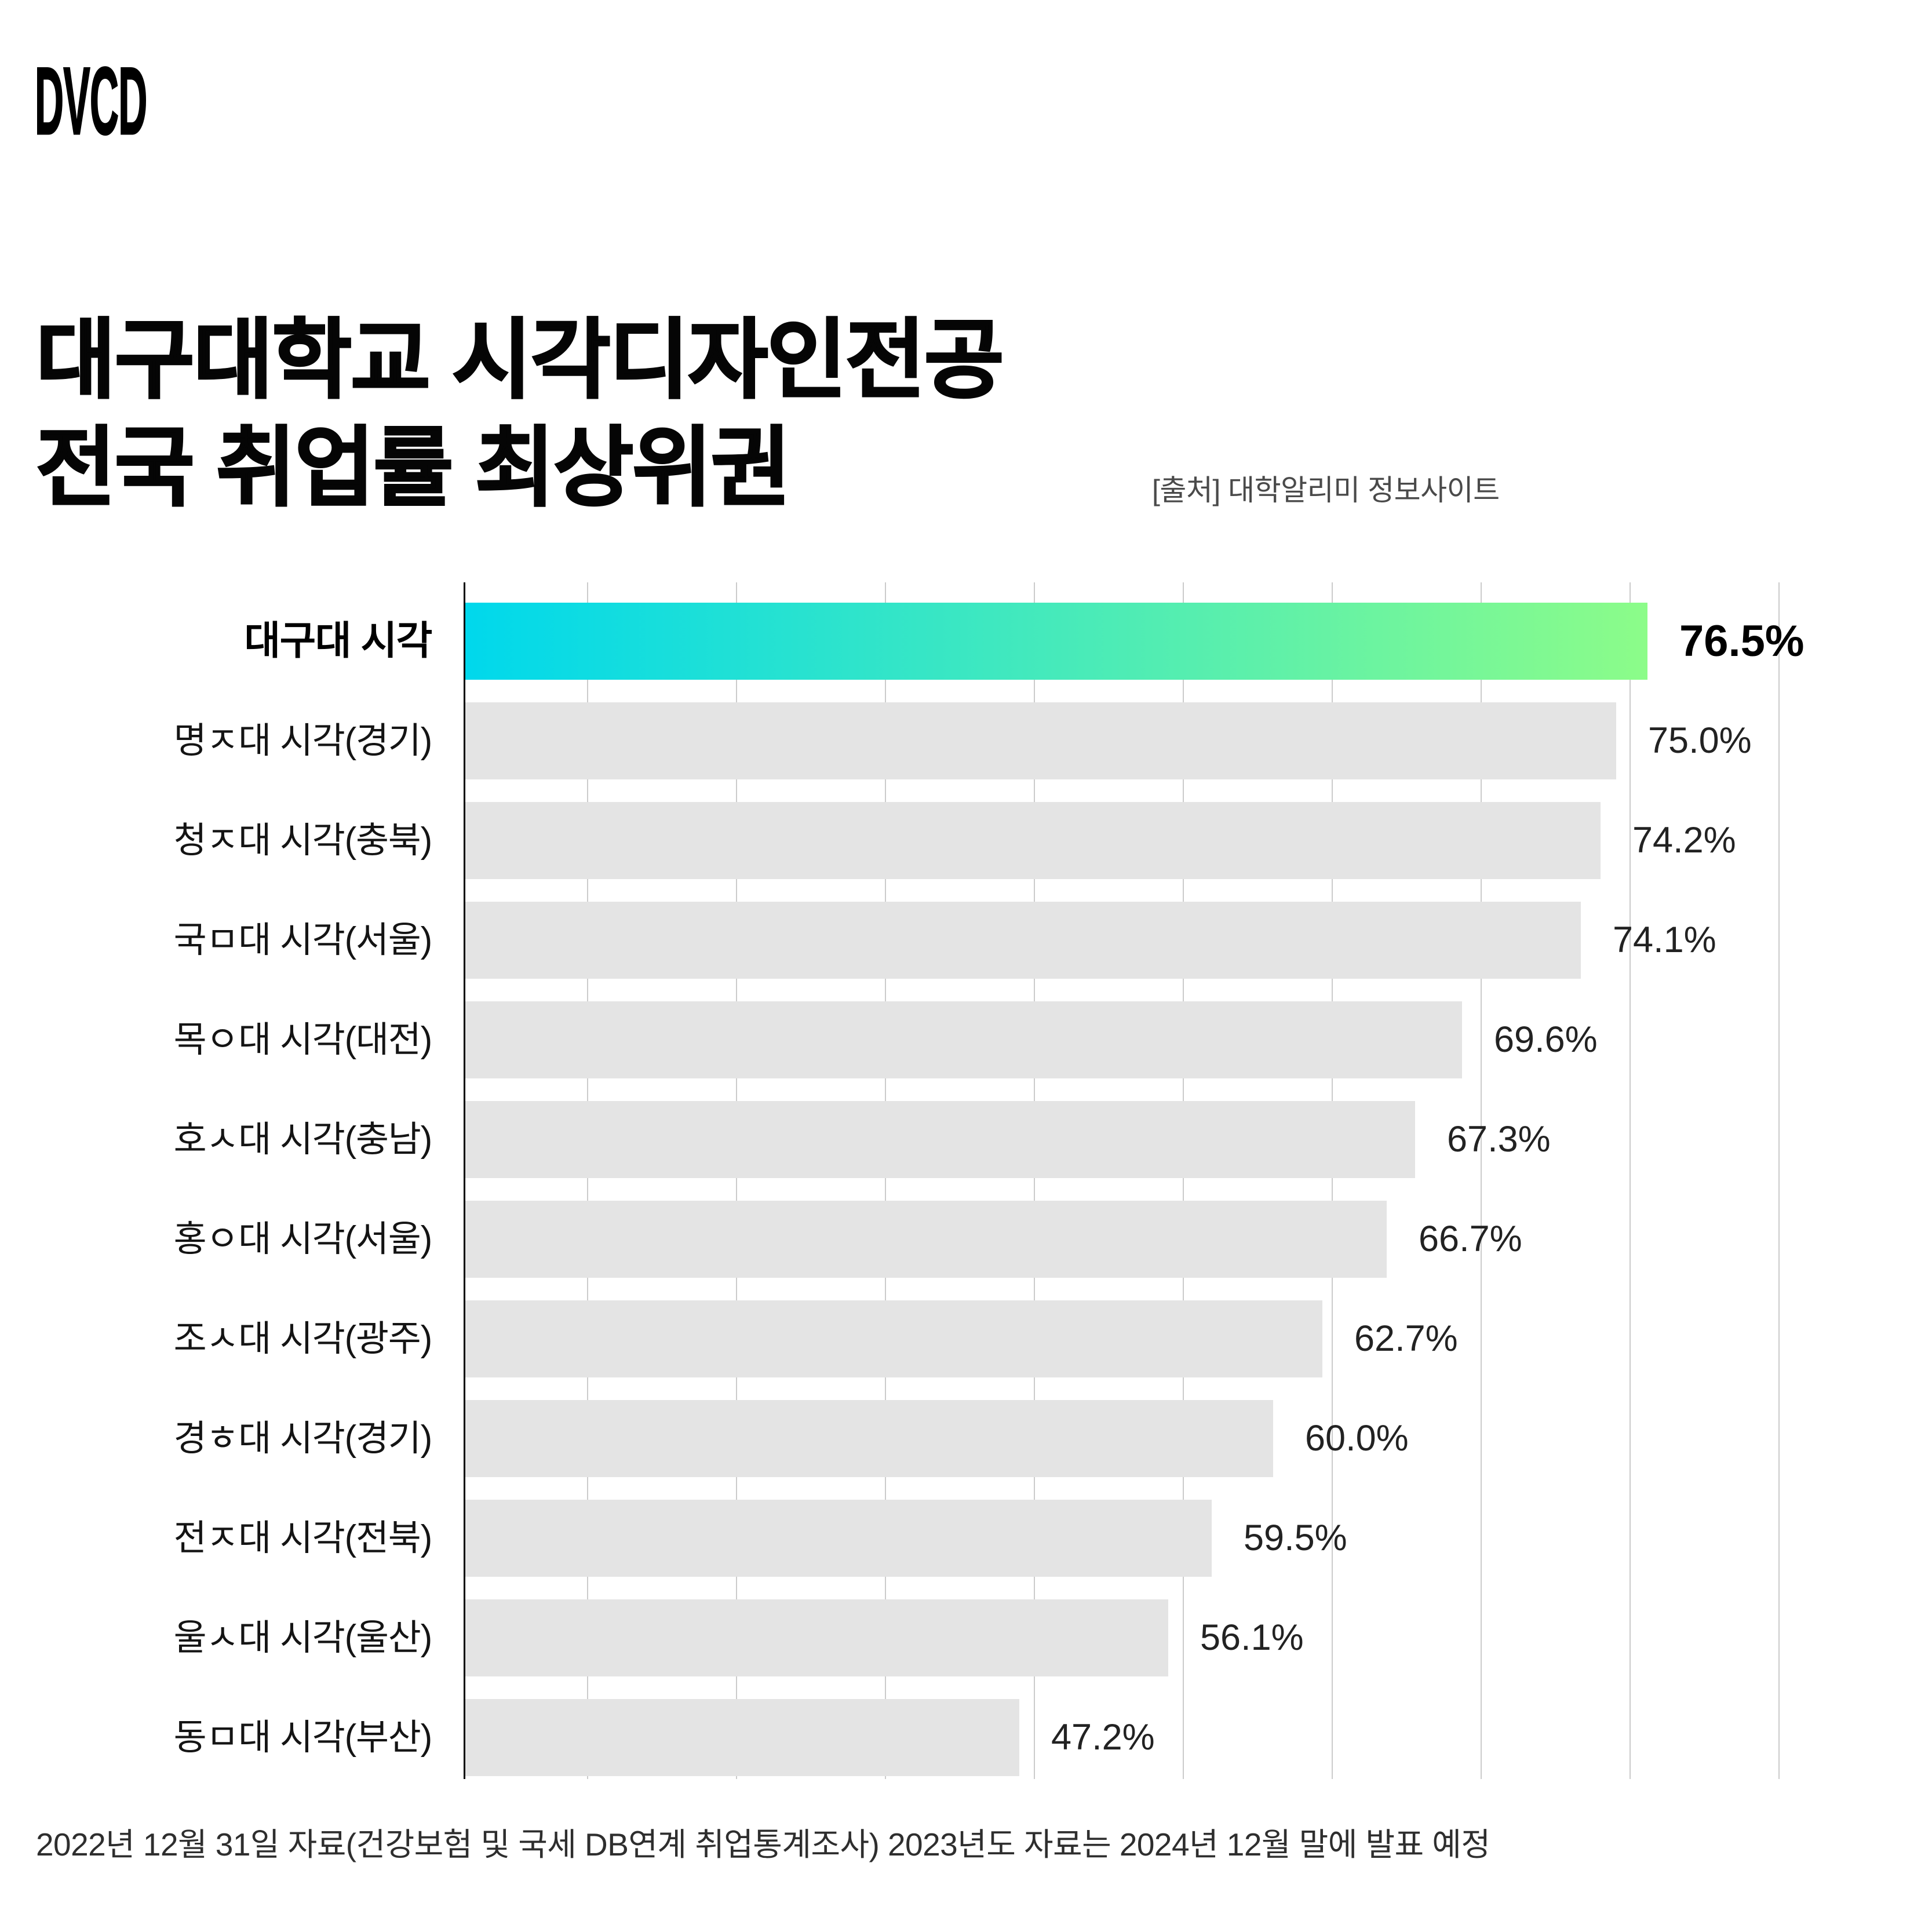  What do you see at coordinates (338, 641) in the screenshot?
I see `row-label: 대구대 시각` at bounding box center [338, 641].